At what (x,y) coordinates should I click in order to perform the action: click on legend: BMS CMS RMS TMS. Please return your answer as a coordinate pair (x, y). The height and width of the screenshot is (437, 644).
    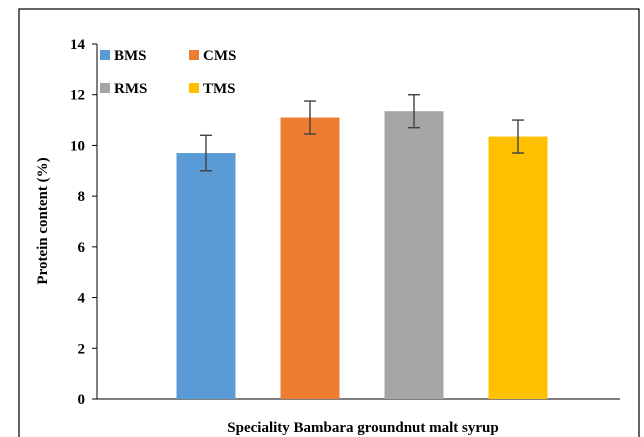
    Looking at the image, I should click on (168, 72).